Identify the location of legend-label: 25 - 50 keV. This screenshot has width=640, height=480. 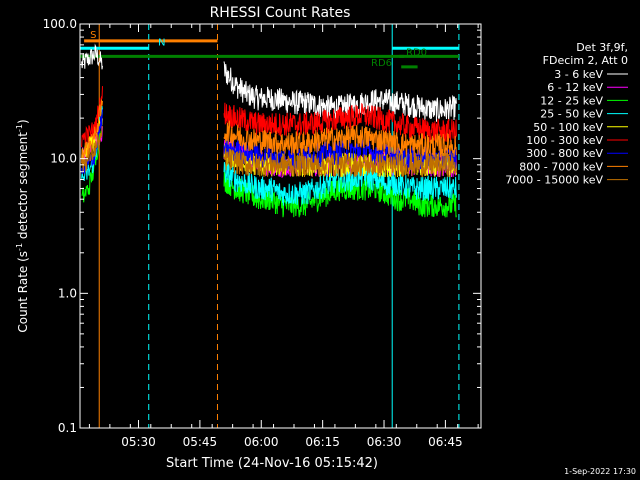
(571, 114).